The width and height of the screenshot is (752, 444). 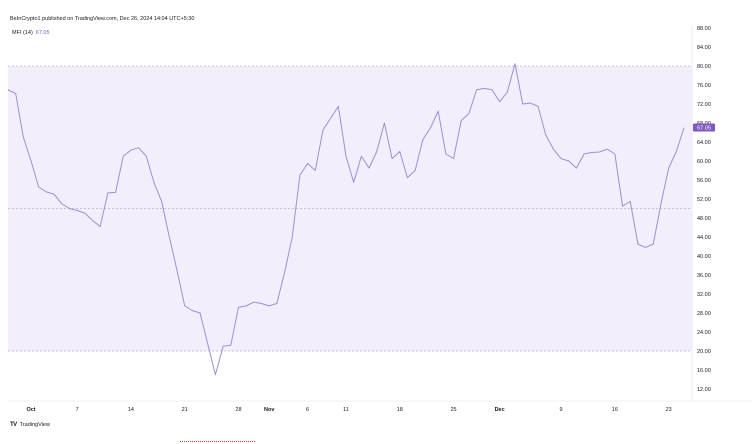 I want to click on x-tick-label: 7, so click(x=77, y=410).